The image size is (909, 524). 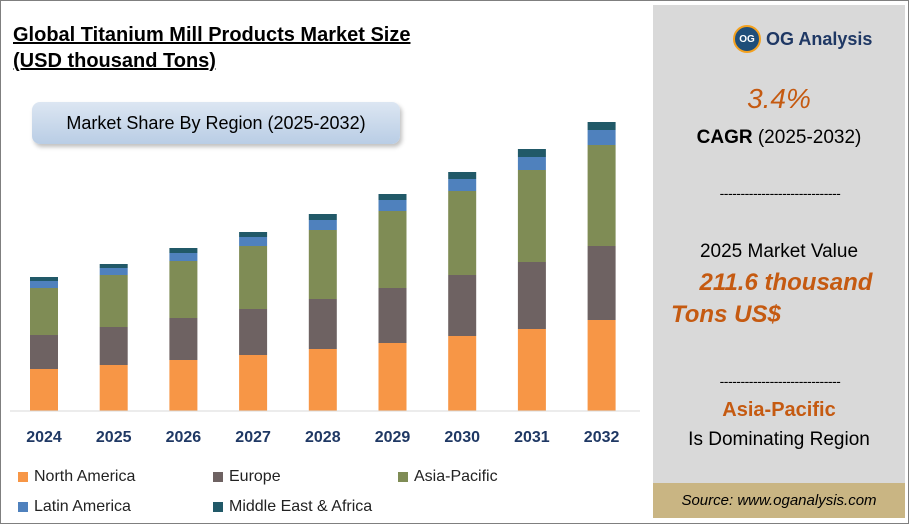 I want to click on bar-segment-middle-east-africa-2030, so click(x=462, y=175).